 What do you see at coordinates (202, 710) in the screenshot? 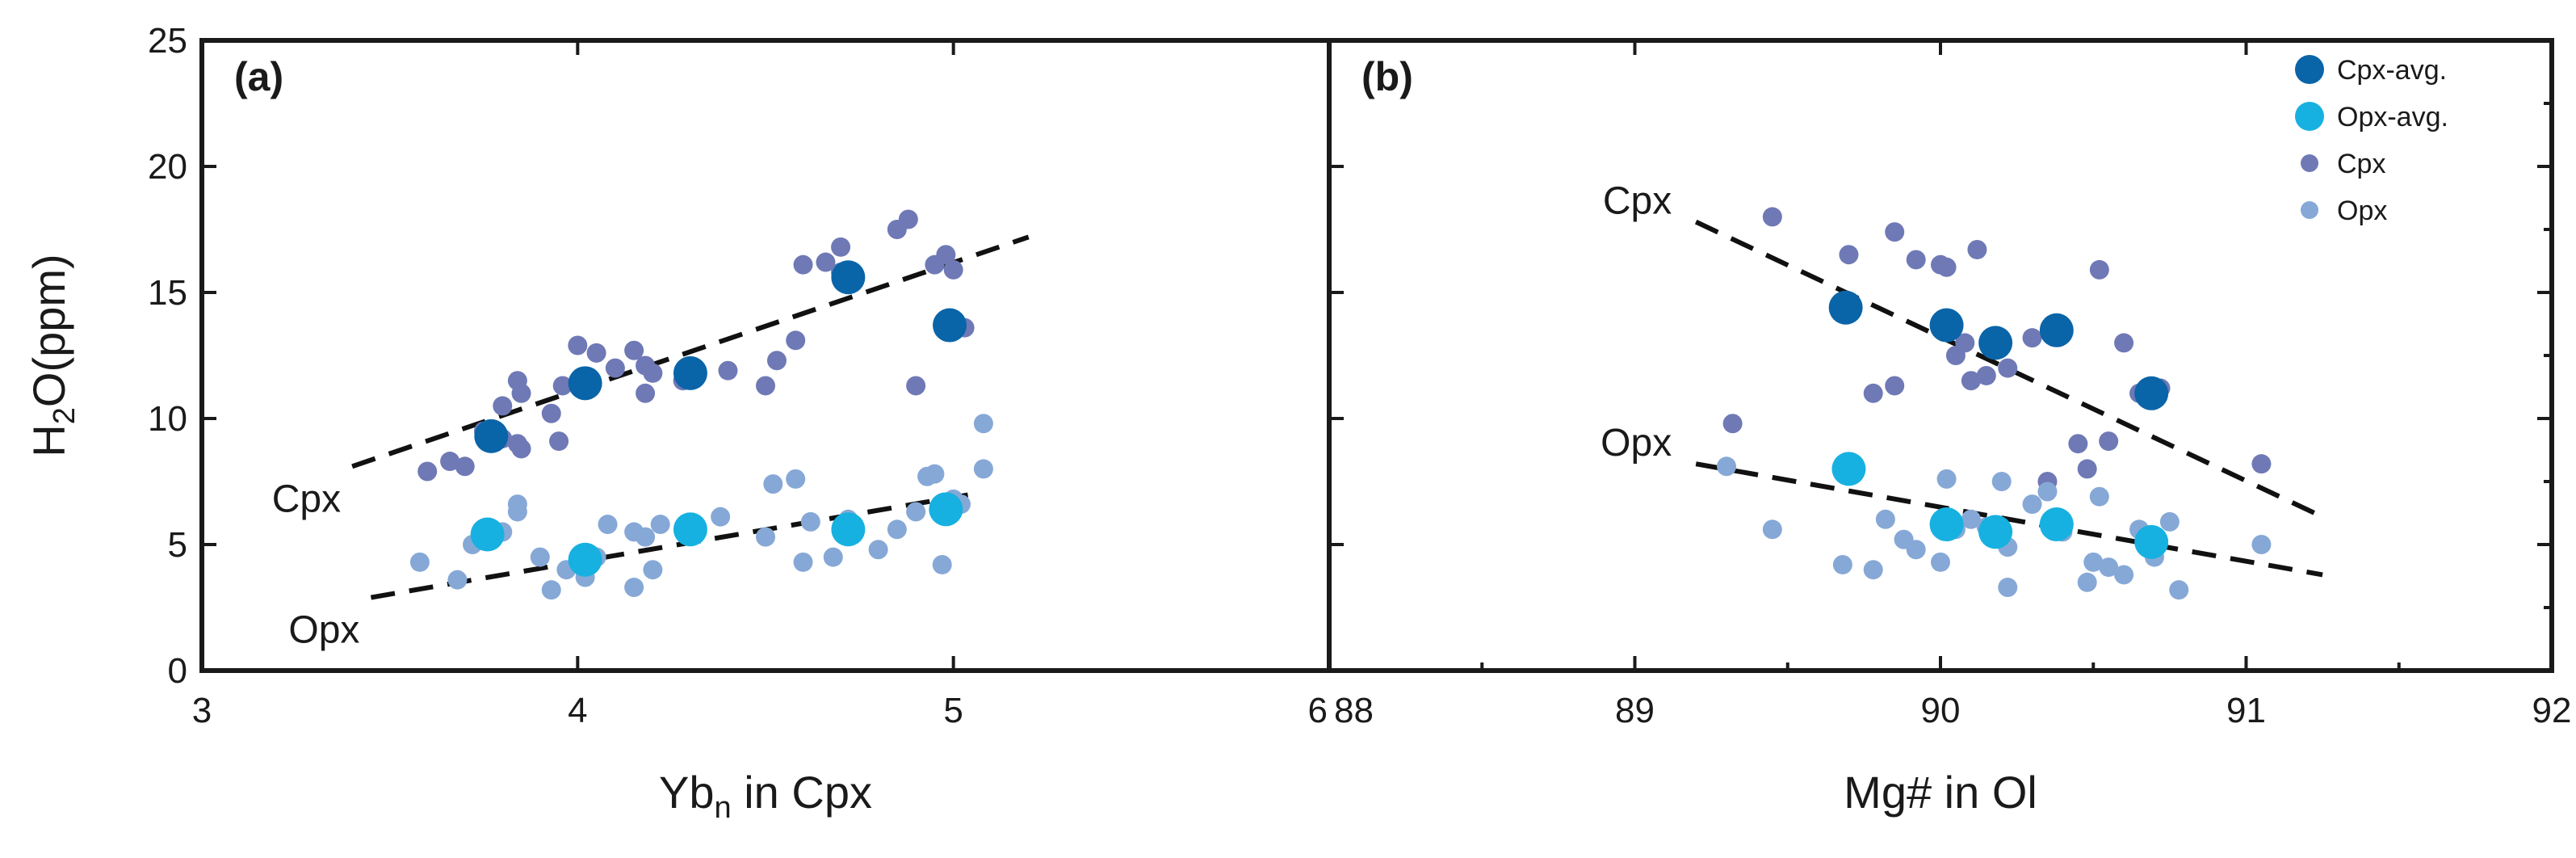
I see `x-tick-label-a: 3` at bounding box center [202, 710].